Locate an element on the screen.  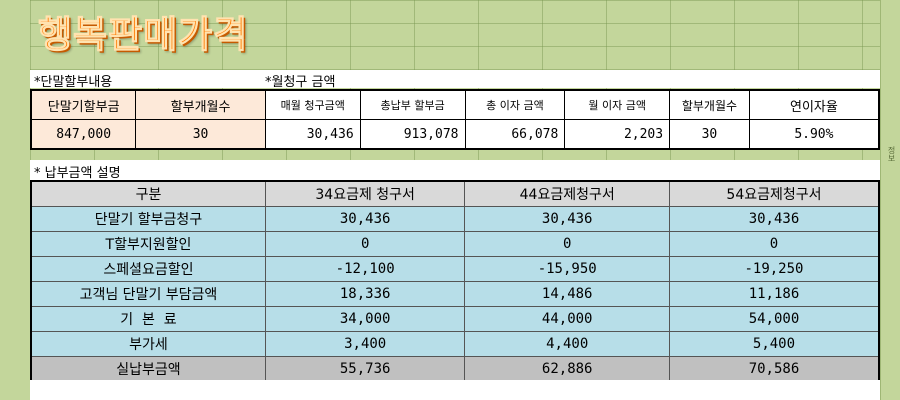
side-mark: 정보 is located at coordinates (891, 154).